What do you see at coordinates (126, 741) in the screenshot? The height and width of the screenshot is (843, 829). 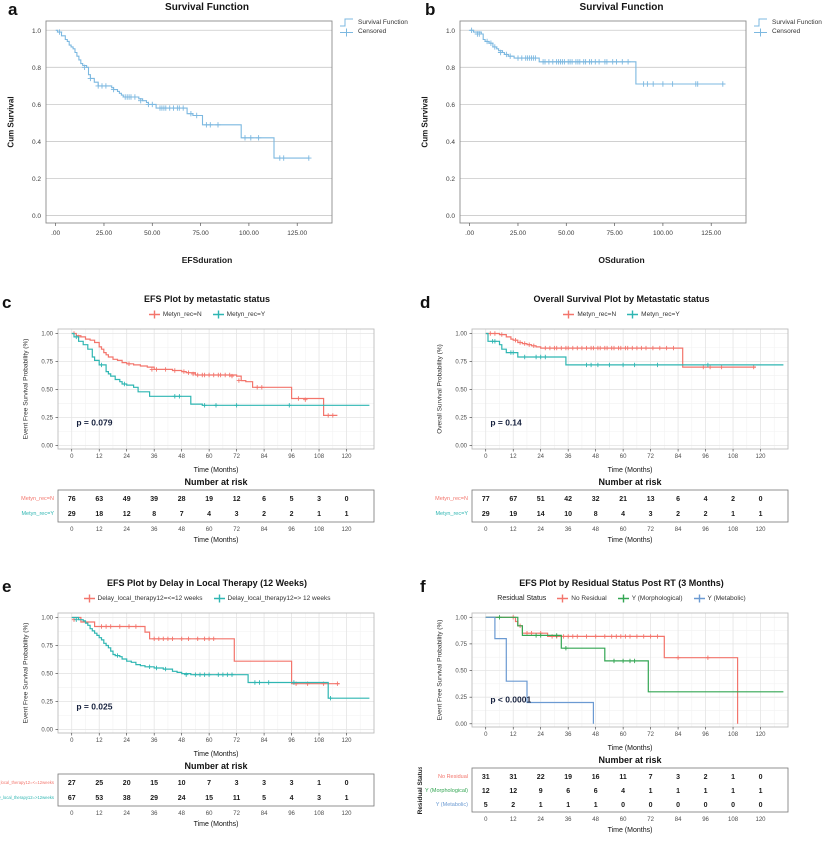 I see `x-tick-label: 24` at bounding box center [126, 741].